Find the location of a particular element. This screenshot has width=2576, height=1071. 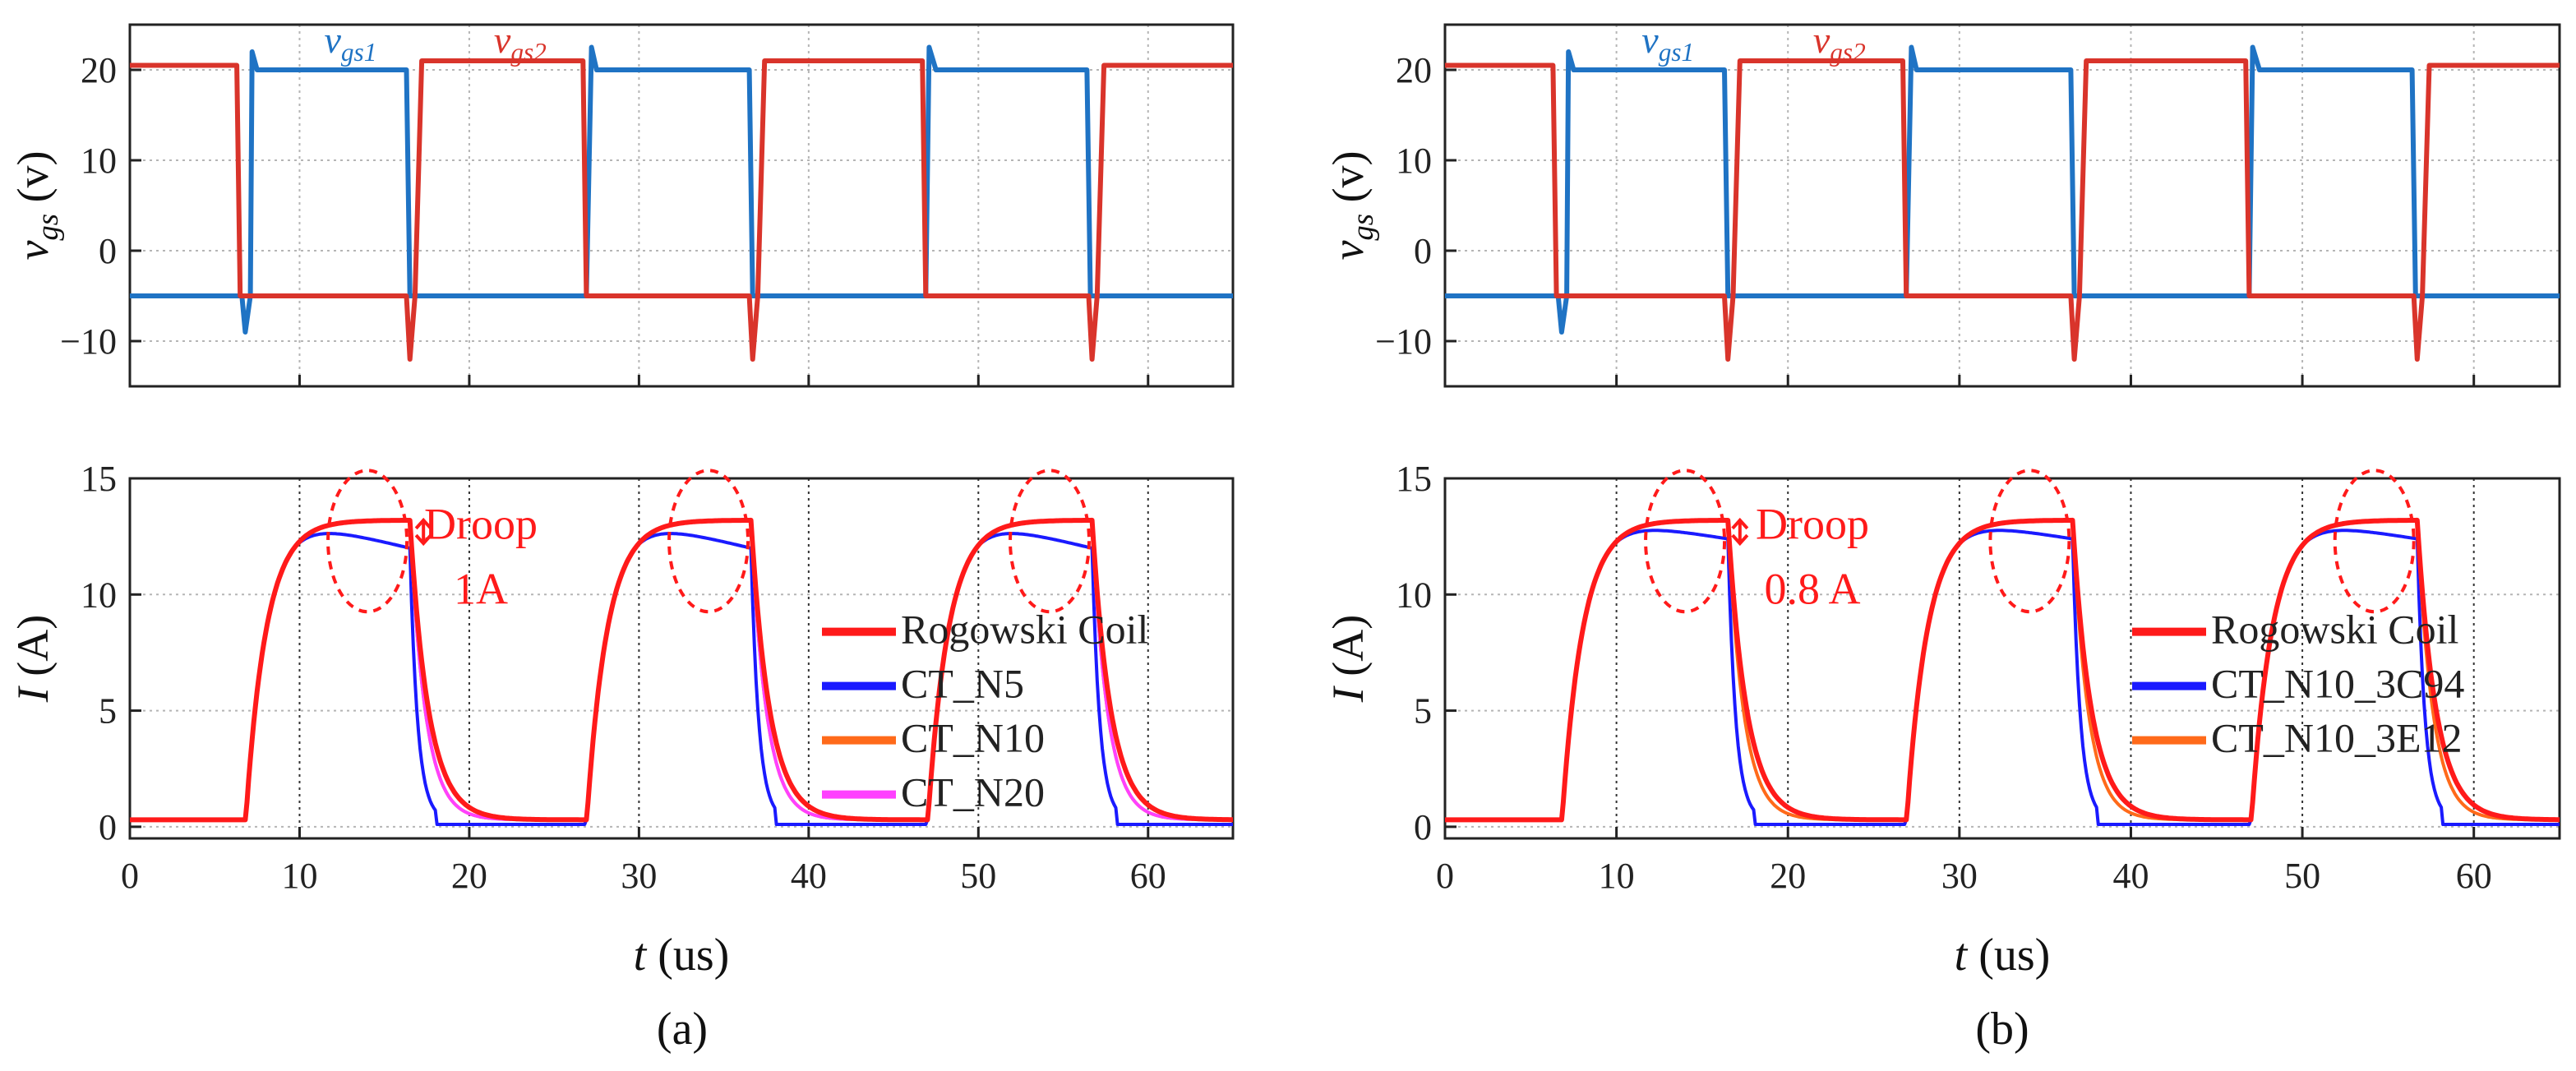

panel-a-vgs-annotation-gs1: vgs1 is located at coordinates (350, 43).